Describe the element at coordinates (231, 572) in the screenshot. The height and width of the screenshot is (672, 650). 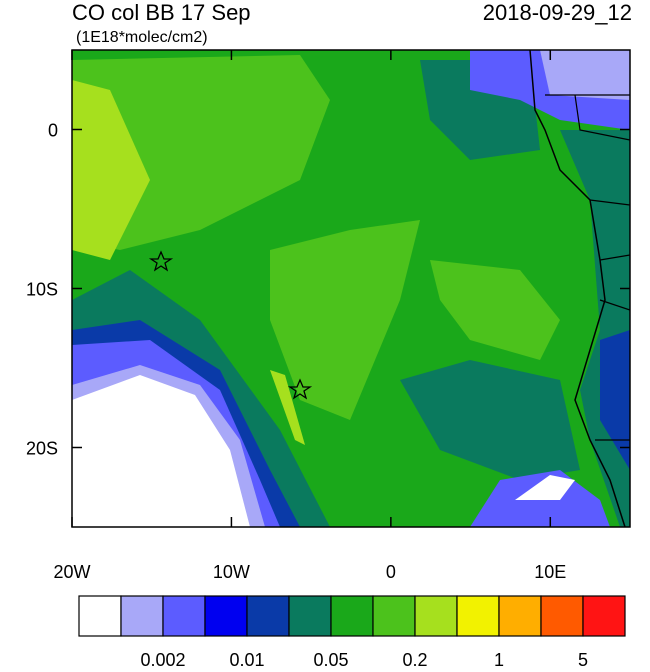
I see `lon-tick-label: 10W` at that location.